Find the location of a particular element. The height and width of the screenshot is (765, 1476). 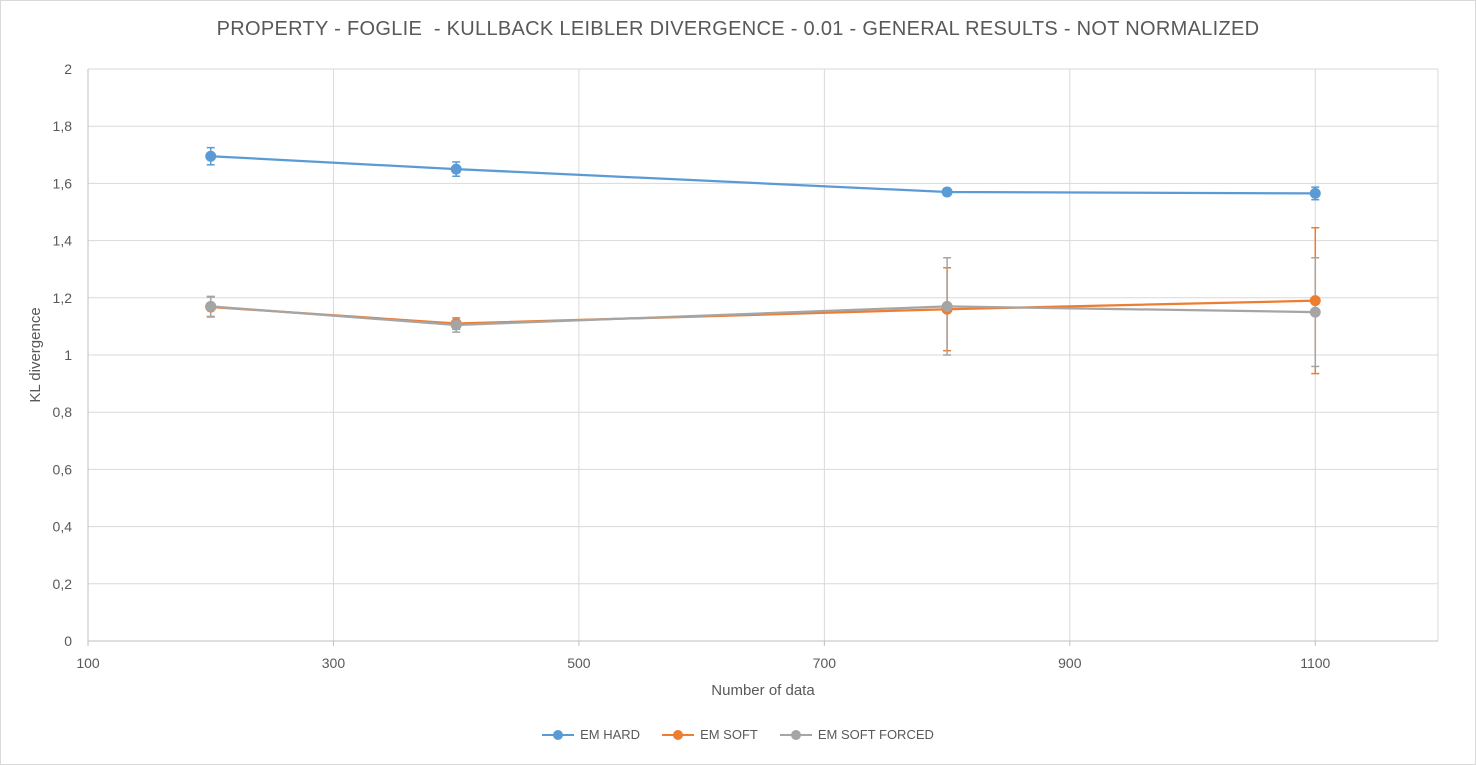

chart-legend: EM HARD EM SOFT EM SOFT FORCED is located at coordinates (738, 734).